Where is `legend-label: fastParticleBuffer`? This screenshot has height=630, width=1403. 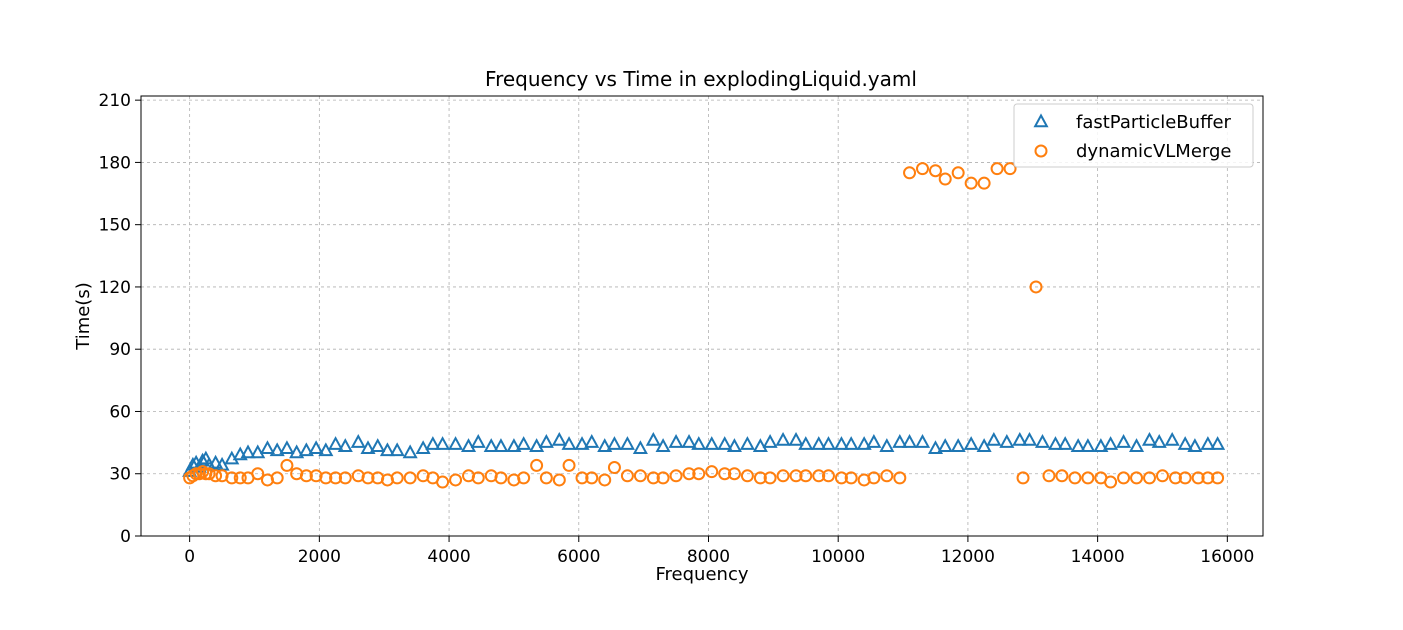 legend-label: fastParticleBuffer is located at coordinates (1154, 122).